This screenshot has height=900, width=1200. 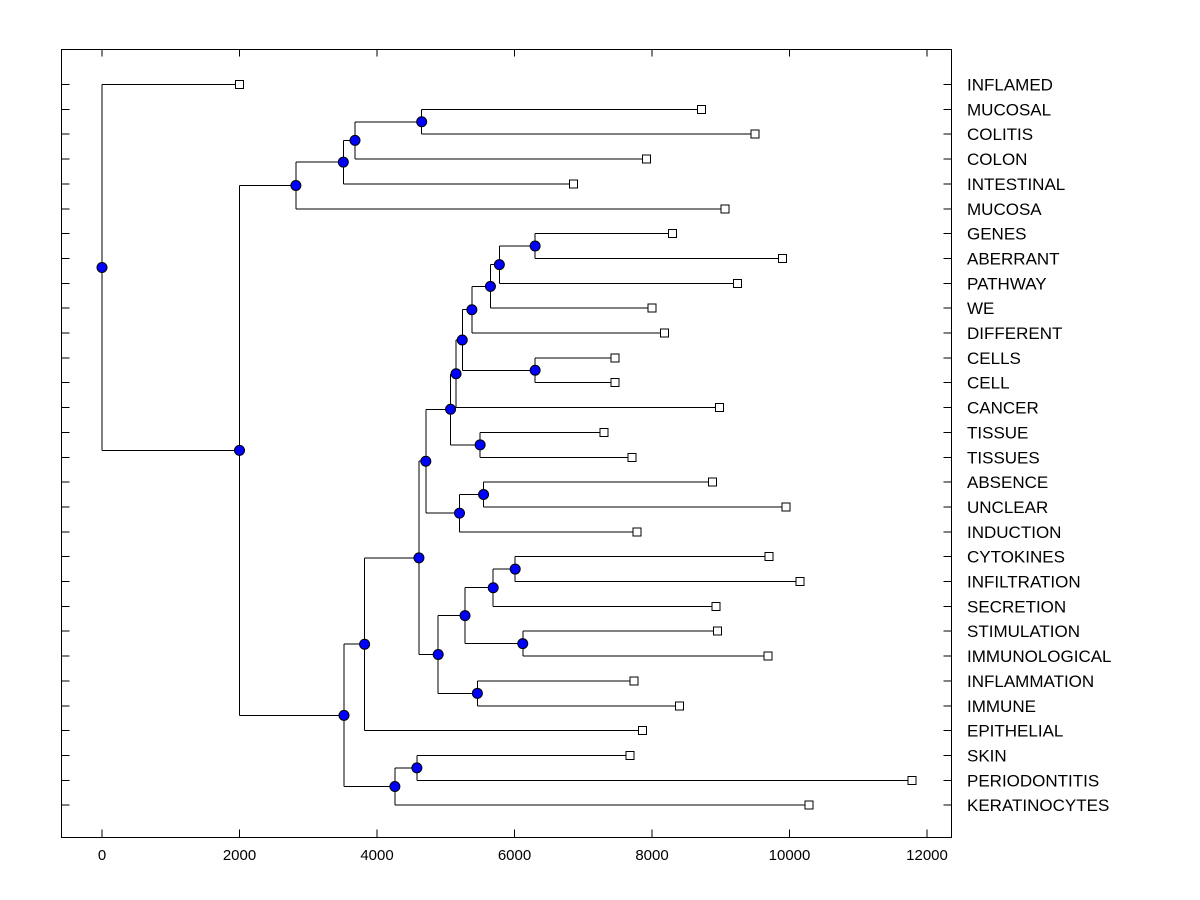 What do you see at coordinates (997, 432) in the screenshot?
I see `leaf-label-tissue: TISSUE` at bounding box center [997, 432].